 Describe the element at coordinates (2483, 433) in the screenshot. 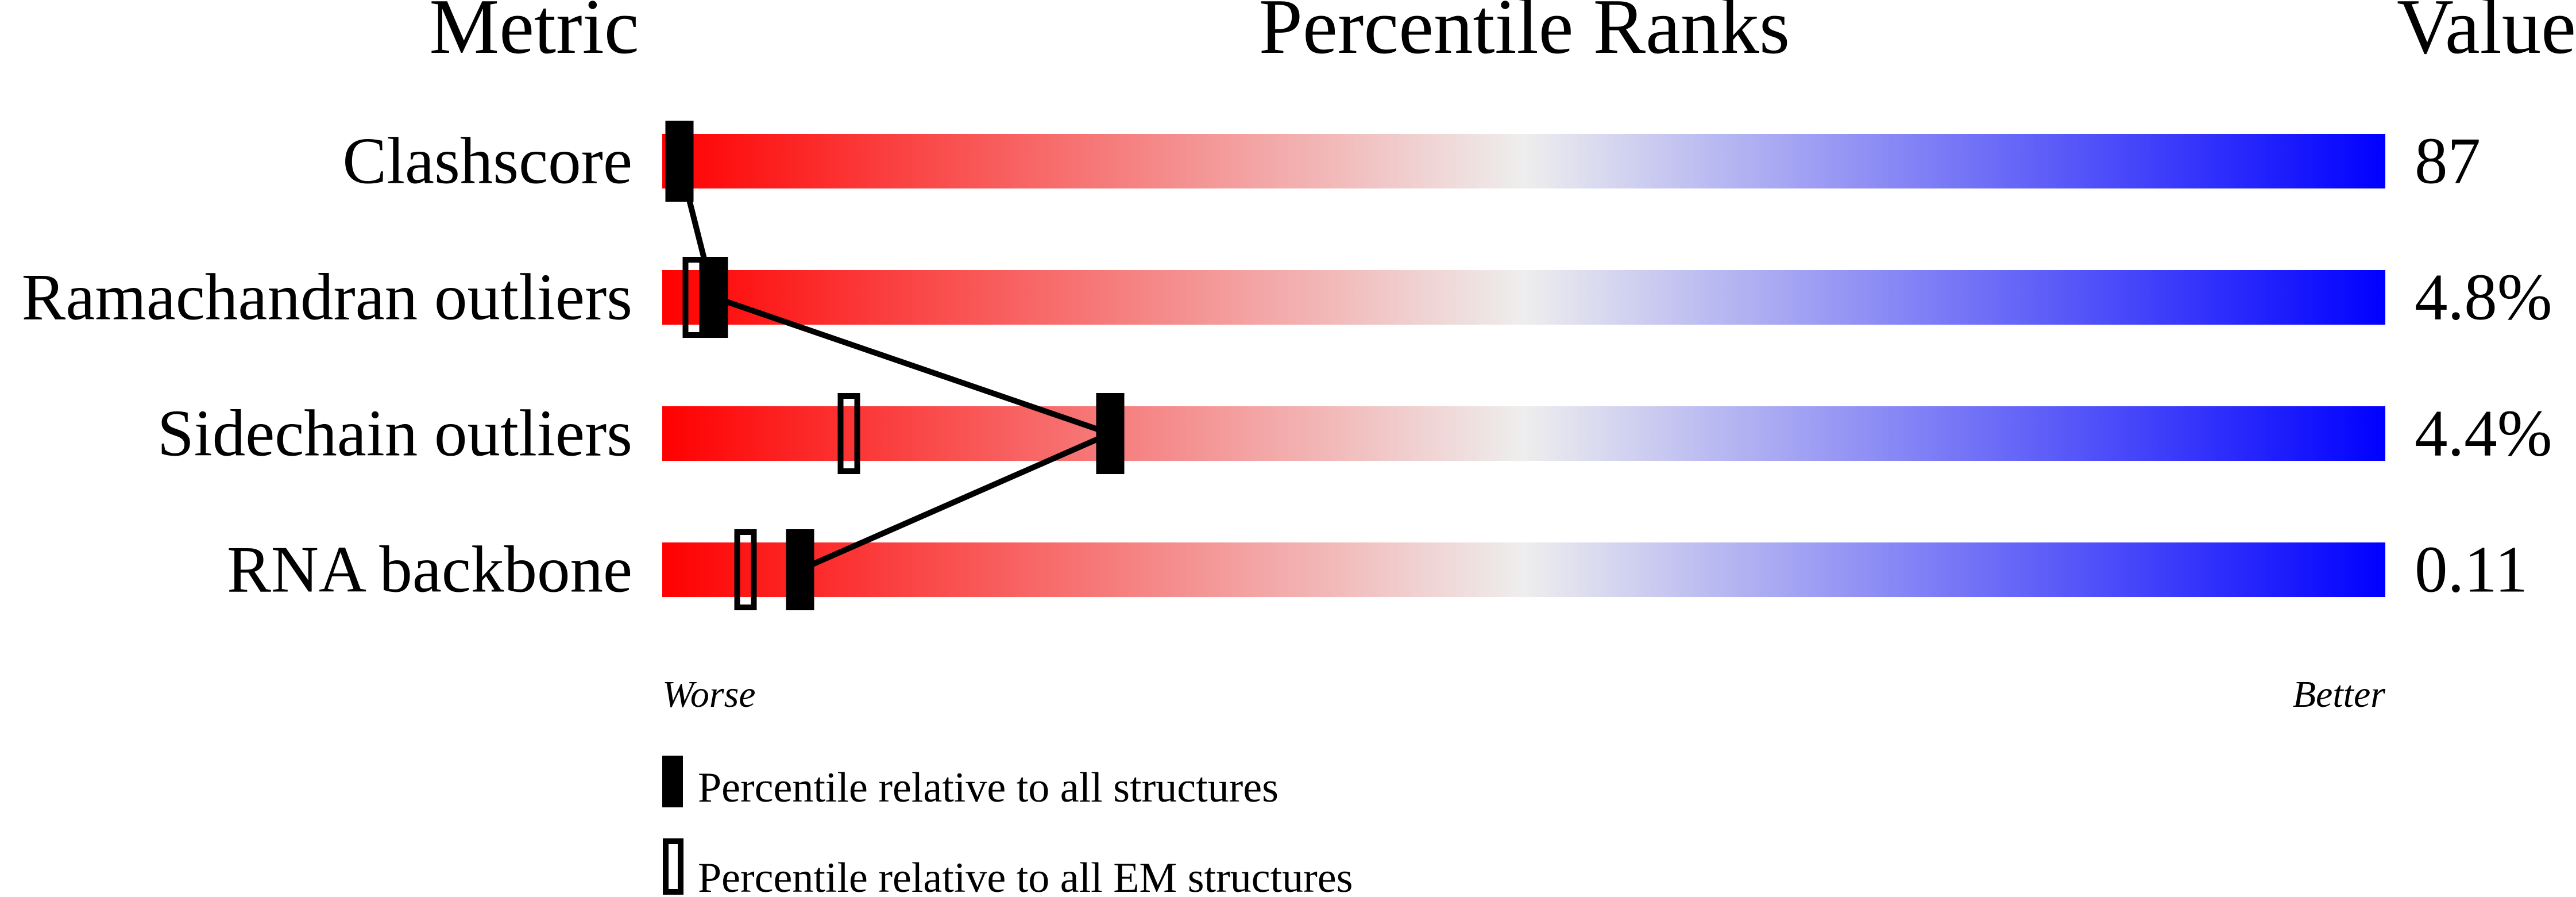

I see `metric-value: 4.4%` at that location.